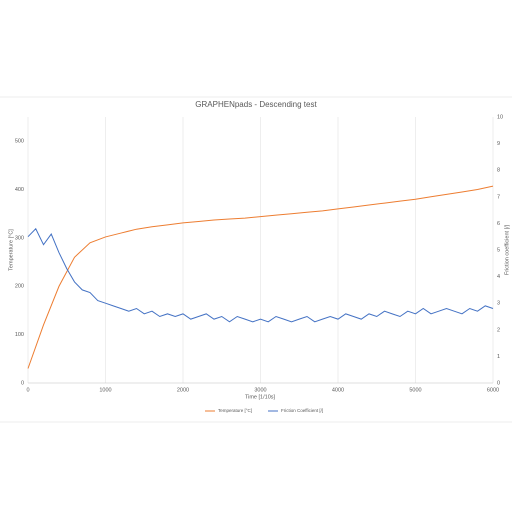  I want to click on legend-label: Friction Coefficient [/], so click(302, 410).